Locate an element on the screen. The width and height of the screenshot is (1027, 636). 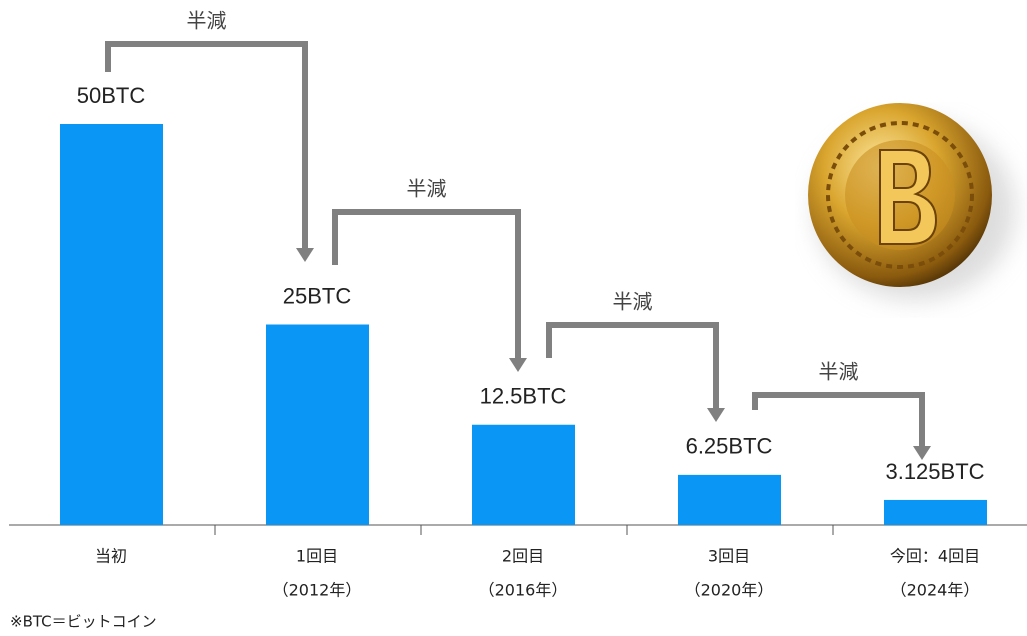
x-tick-sublabel: （2012年） is located at coordinates (317, 590).